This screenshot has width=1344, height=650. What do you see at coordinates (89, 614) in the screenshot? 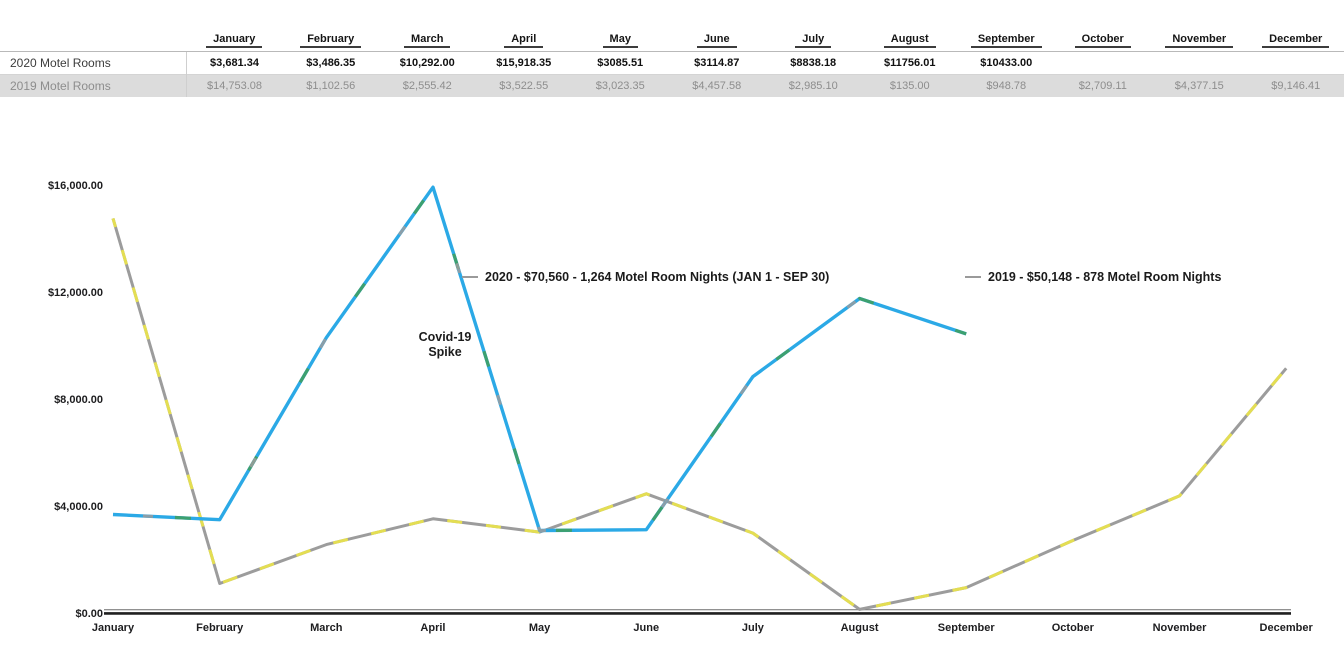
I see `y-axis-tick-label: $0.00` at bounding box center [89, 614].